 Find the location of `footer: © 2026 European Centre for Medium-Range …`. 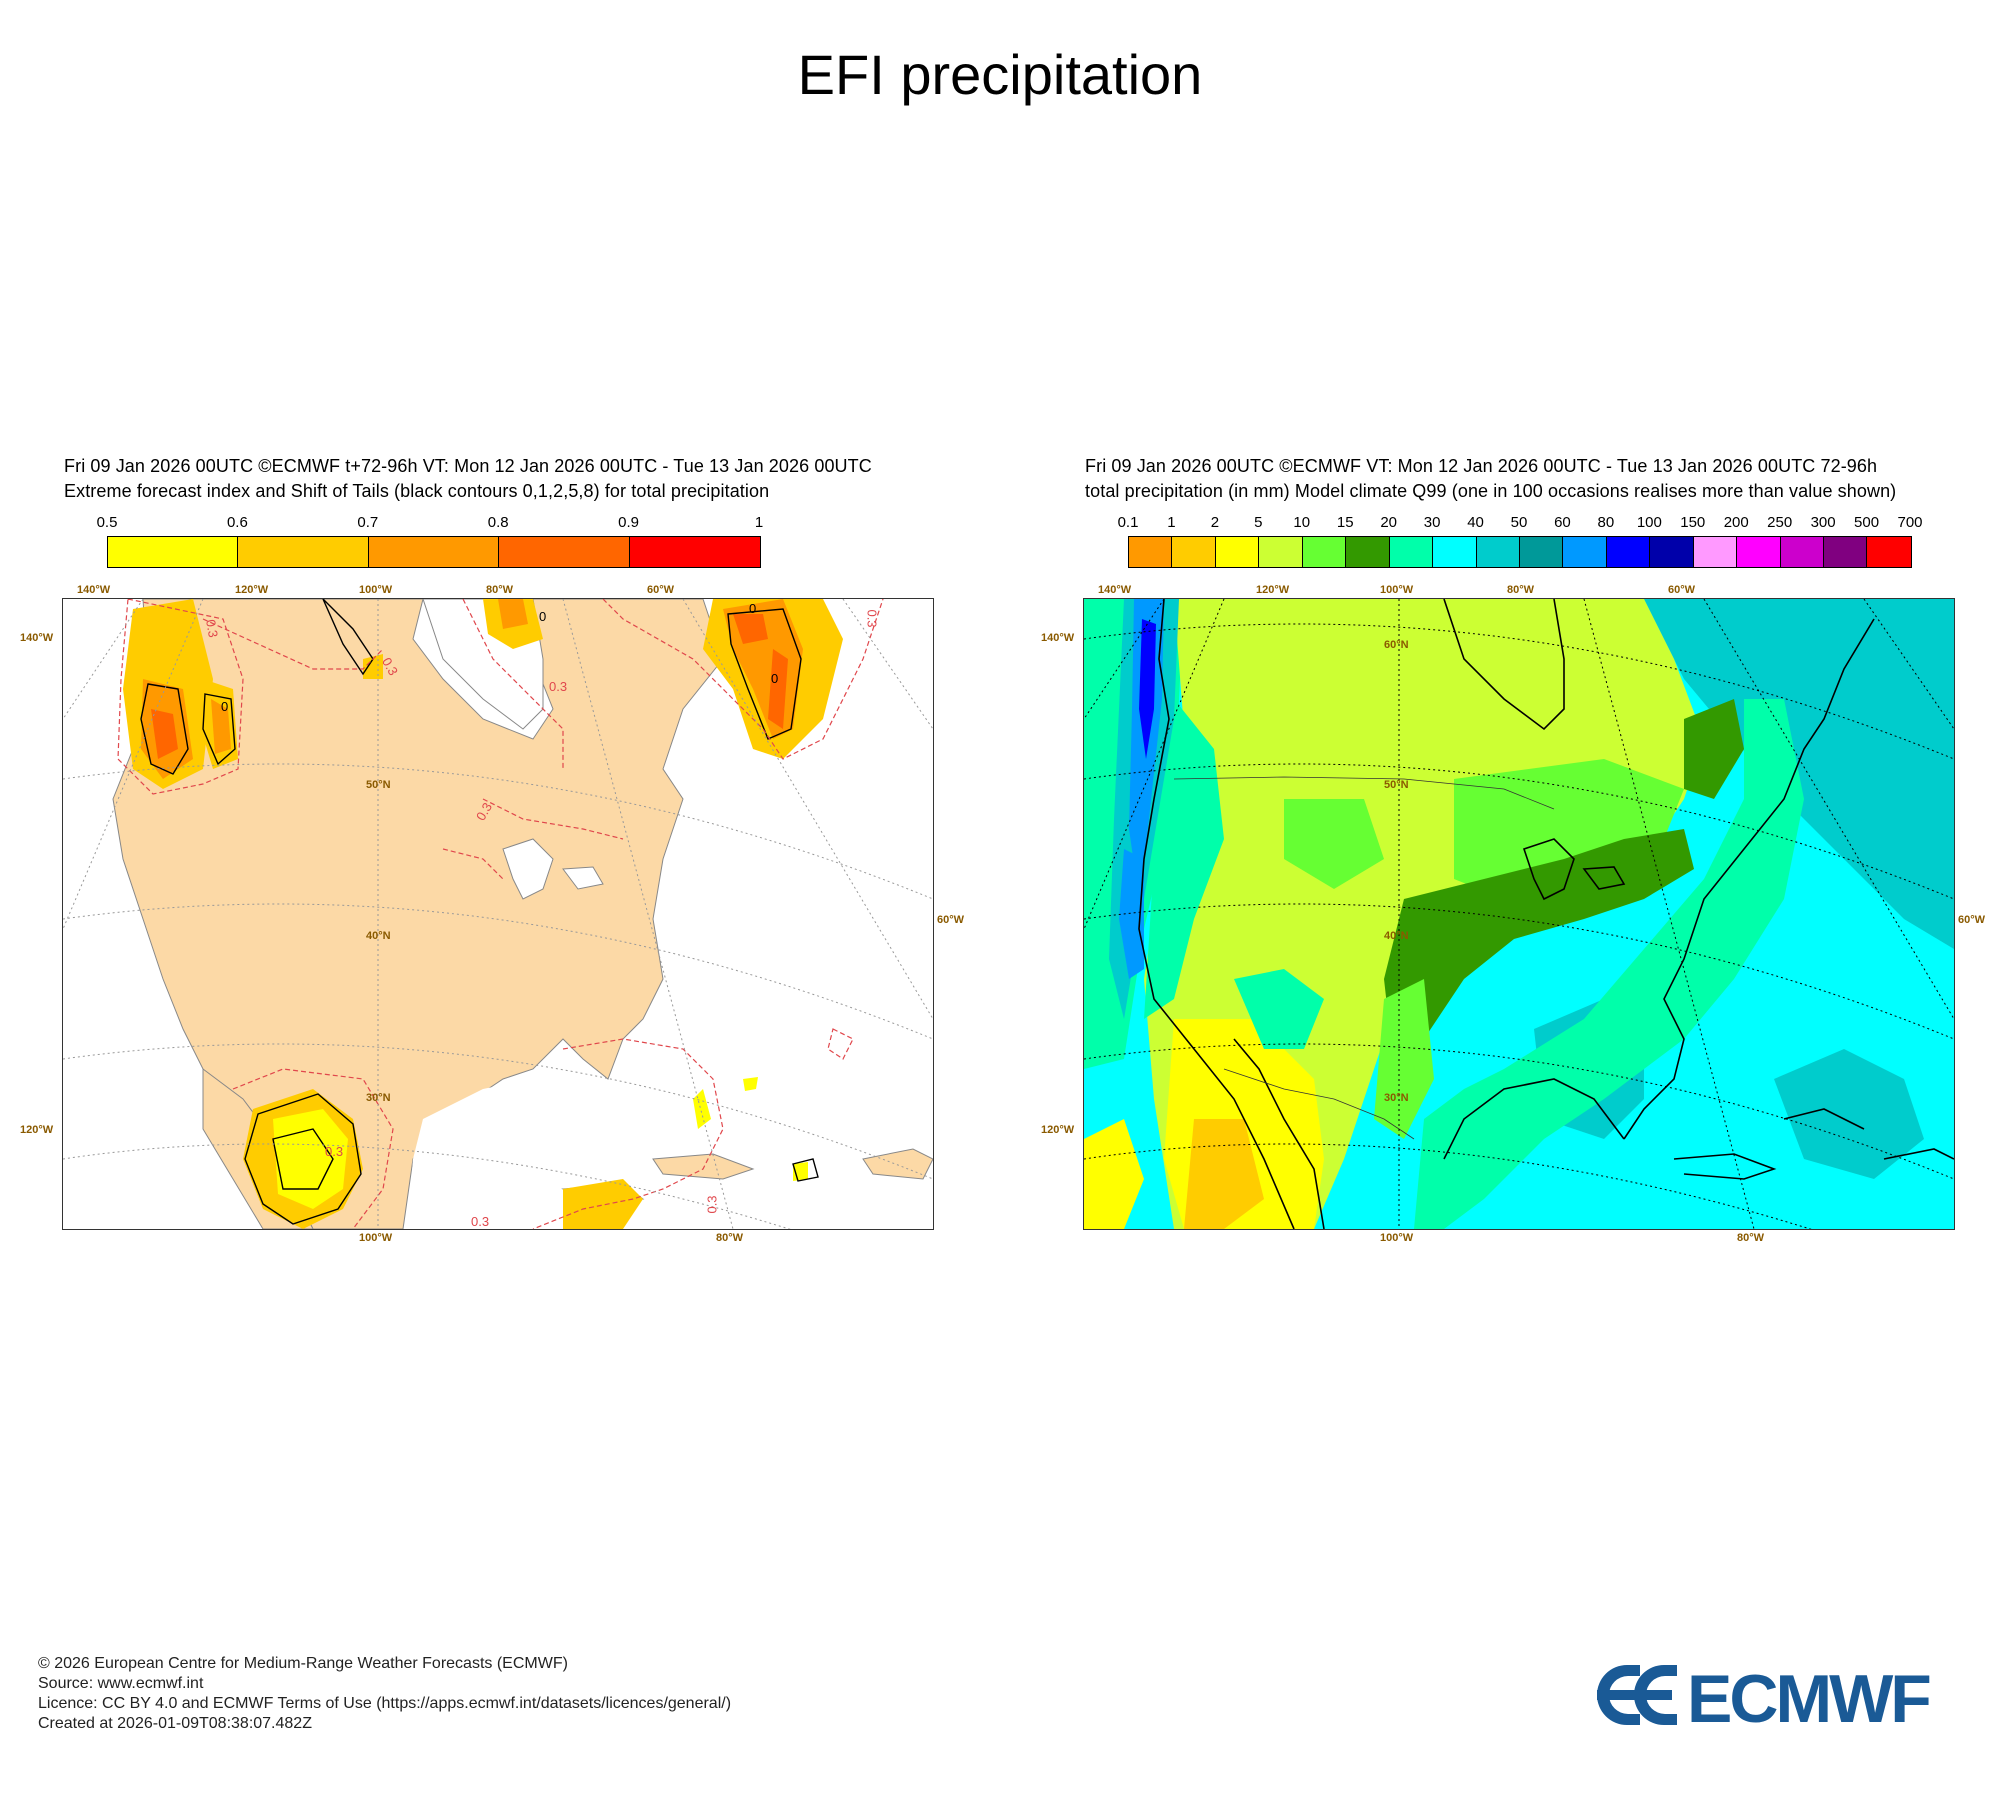

footer: © 2026 European Centre for Medium-Range … is located at coordinates (384, 1694).